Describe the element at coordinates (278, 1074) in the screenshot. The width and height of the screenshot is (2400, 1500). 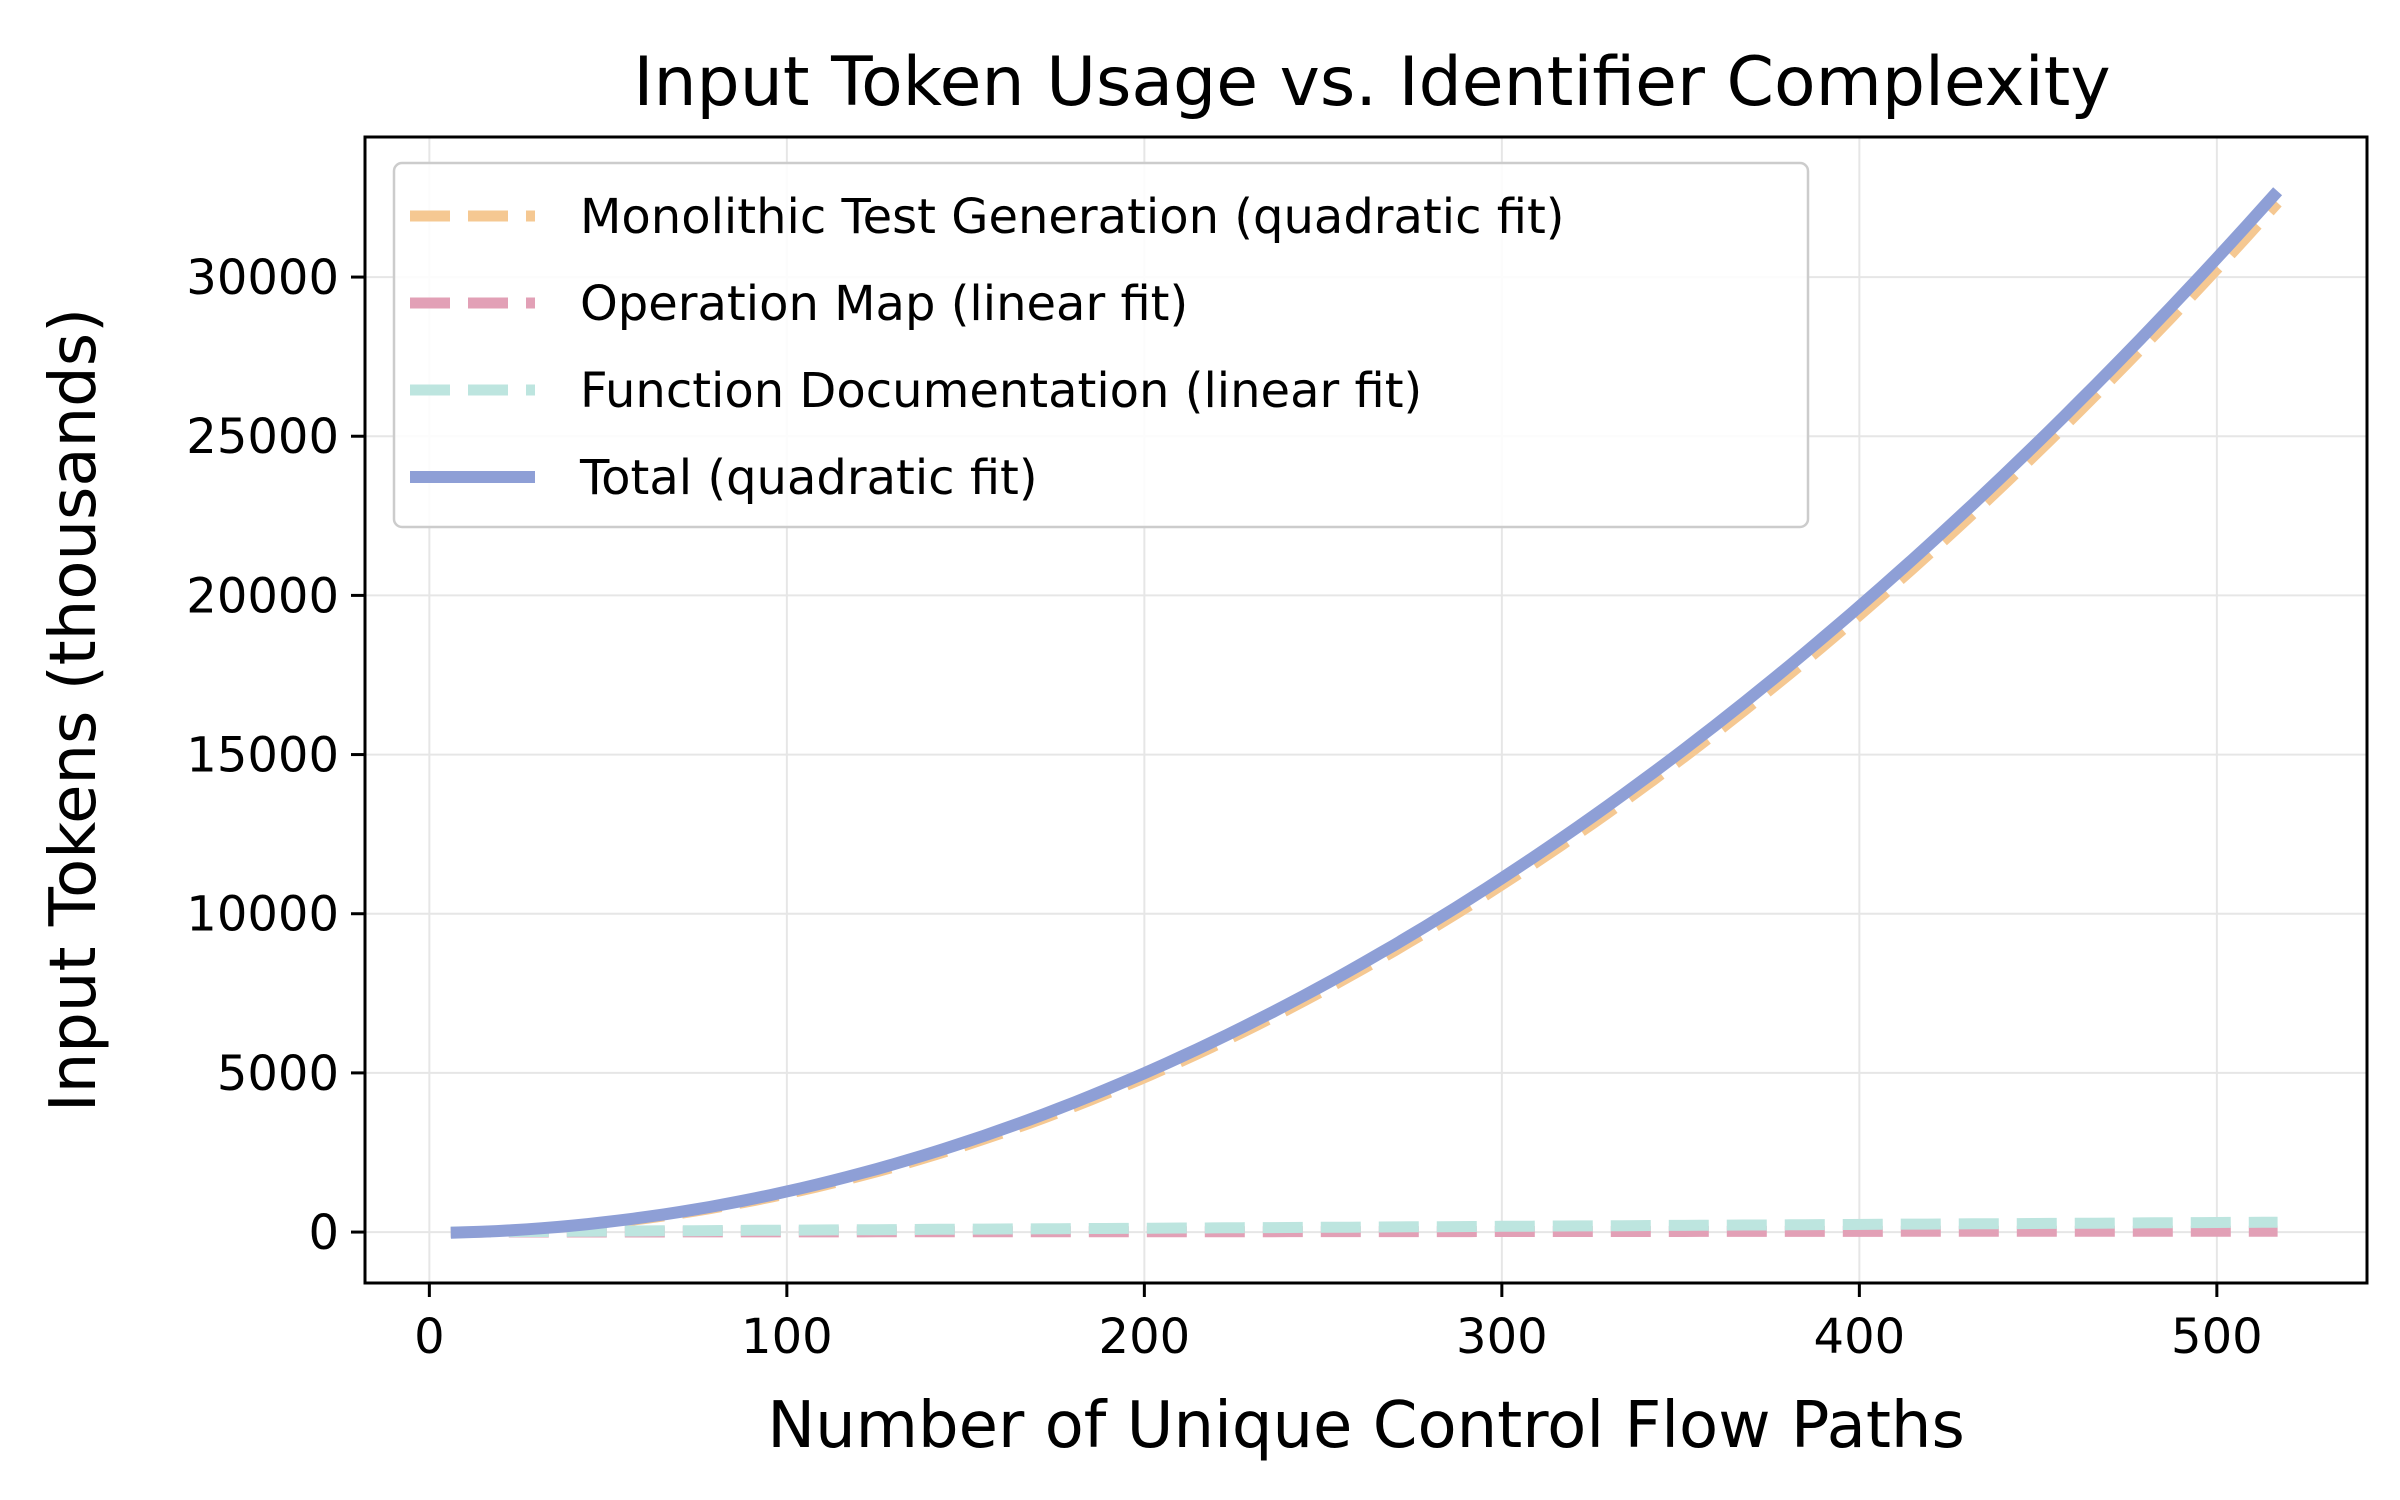
I see `y-tick-label: 5000` at that location.